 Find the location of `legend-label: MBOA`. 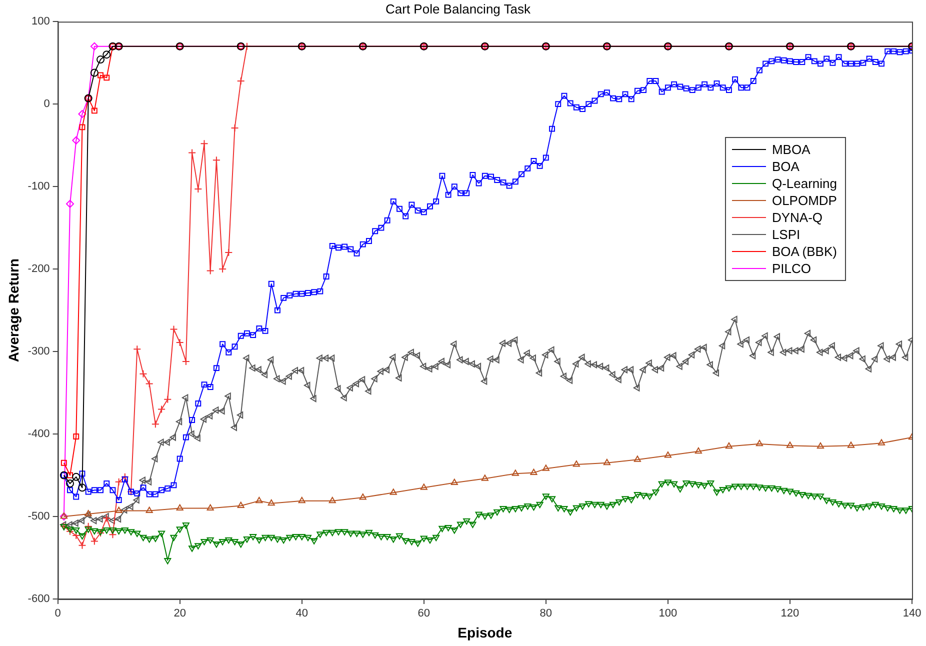

legend-label: MBOA is located at coordinates (791, 149).